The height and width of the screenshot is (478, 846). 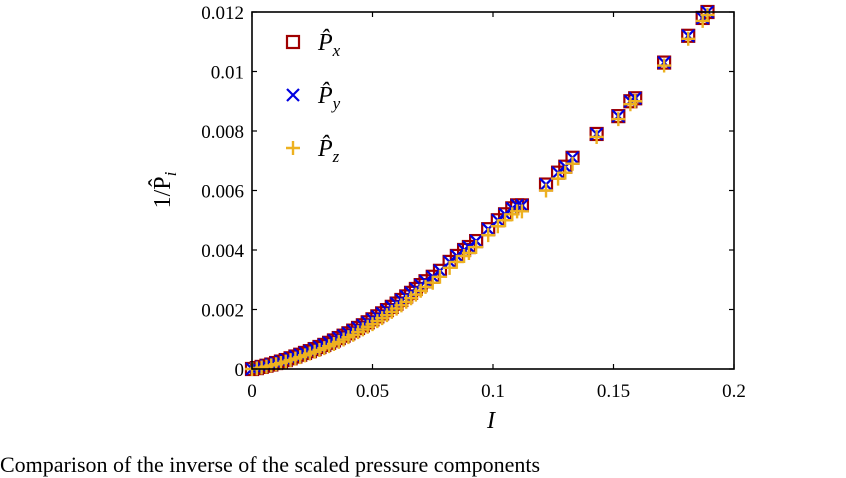 I want to click on legend: P̂x P̂y P̂z, so click(x=313, y=97).